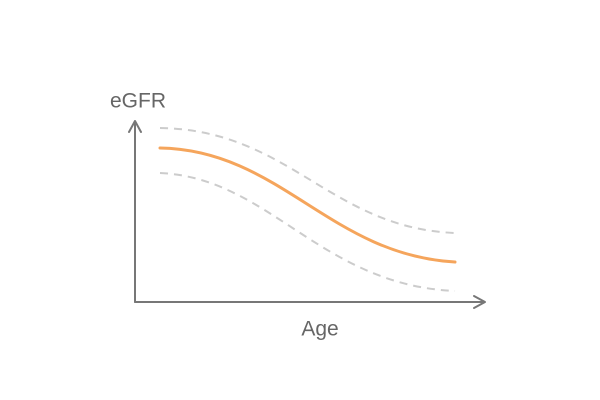  What do you see at coordinates (479, 302) in the screenshot?
I see `x-axis-arrow` at bounding box center [479, 302].